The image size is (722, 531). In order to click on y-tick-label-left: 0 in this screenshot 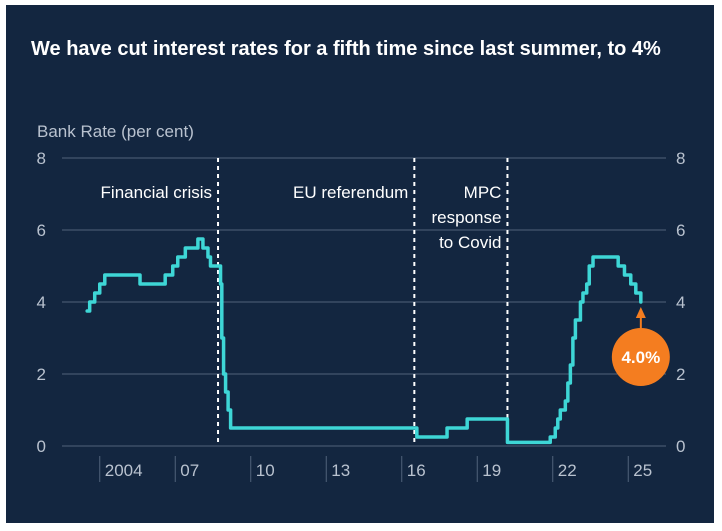, I will do `click(41, 446)`.